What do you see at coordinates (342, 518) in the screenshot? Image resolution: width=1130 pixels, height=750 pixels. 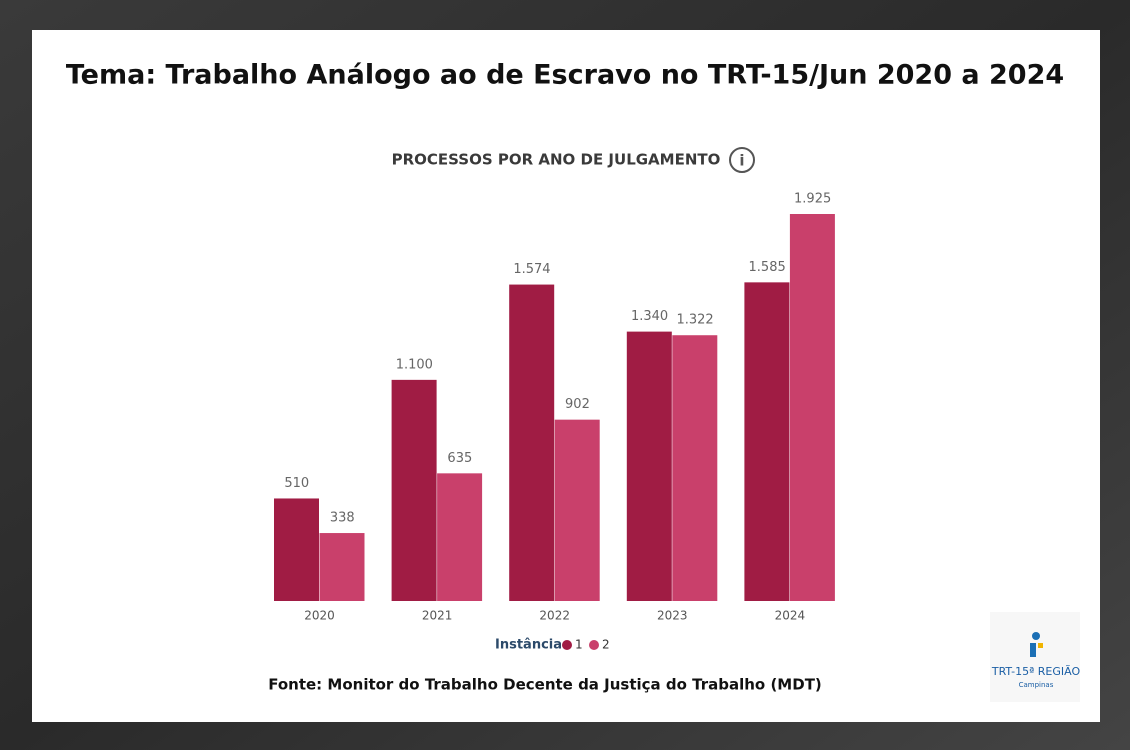 I see `value-label: 338` at bounding box center [342, 518].